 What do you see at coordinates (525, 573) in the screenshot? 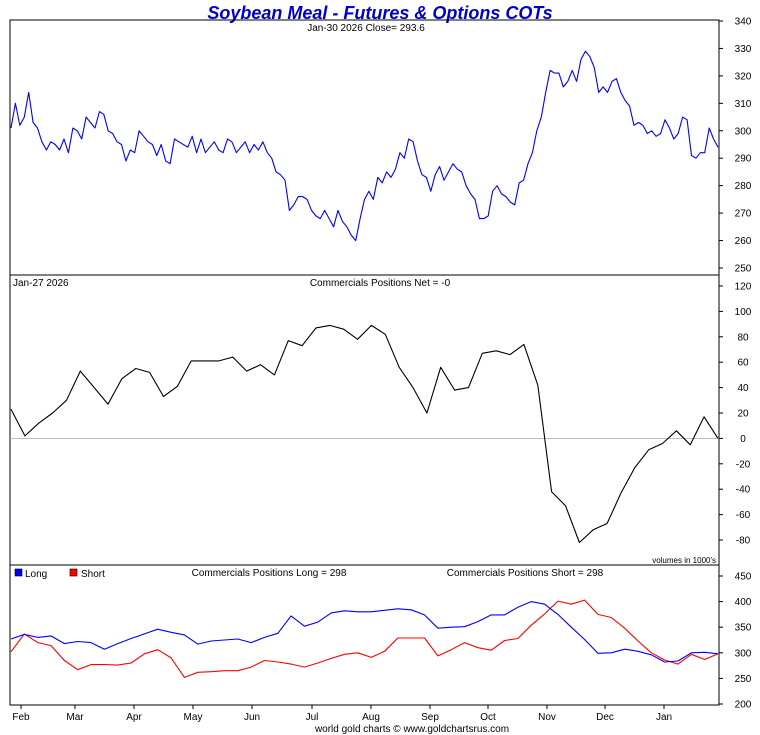
I see `short-panel-label: Commercials Positions Short = 298` at bounding box center [525, 573].